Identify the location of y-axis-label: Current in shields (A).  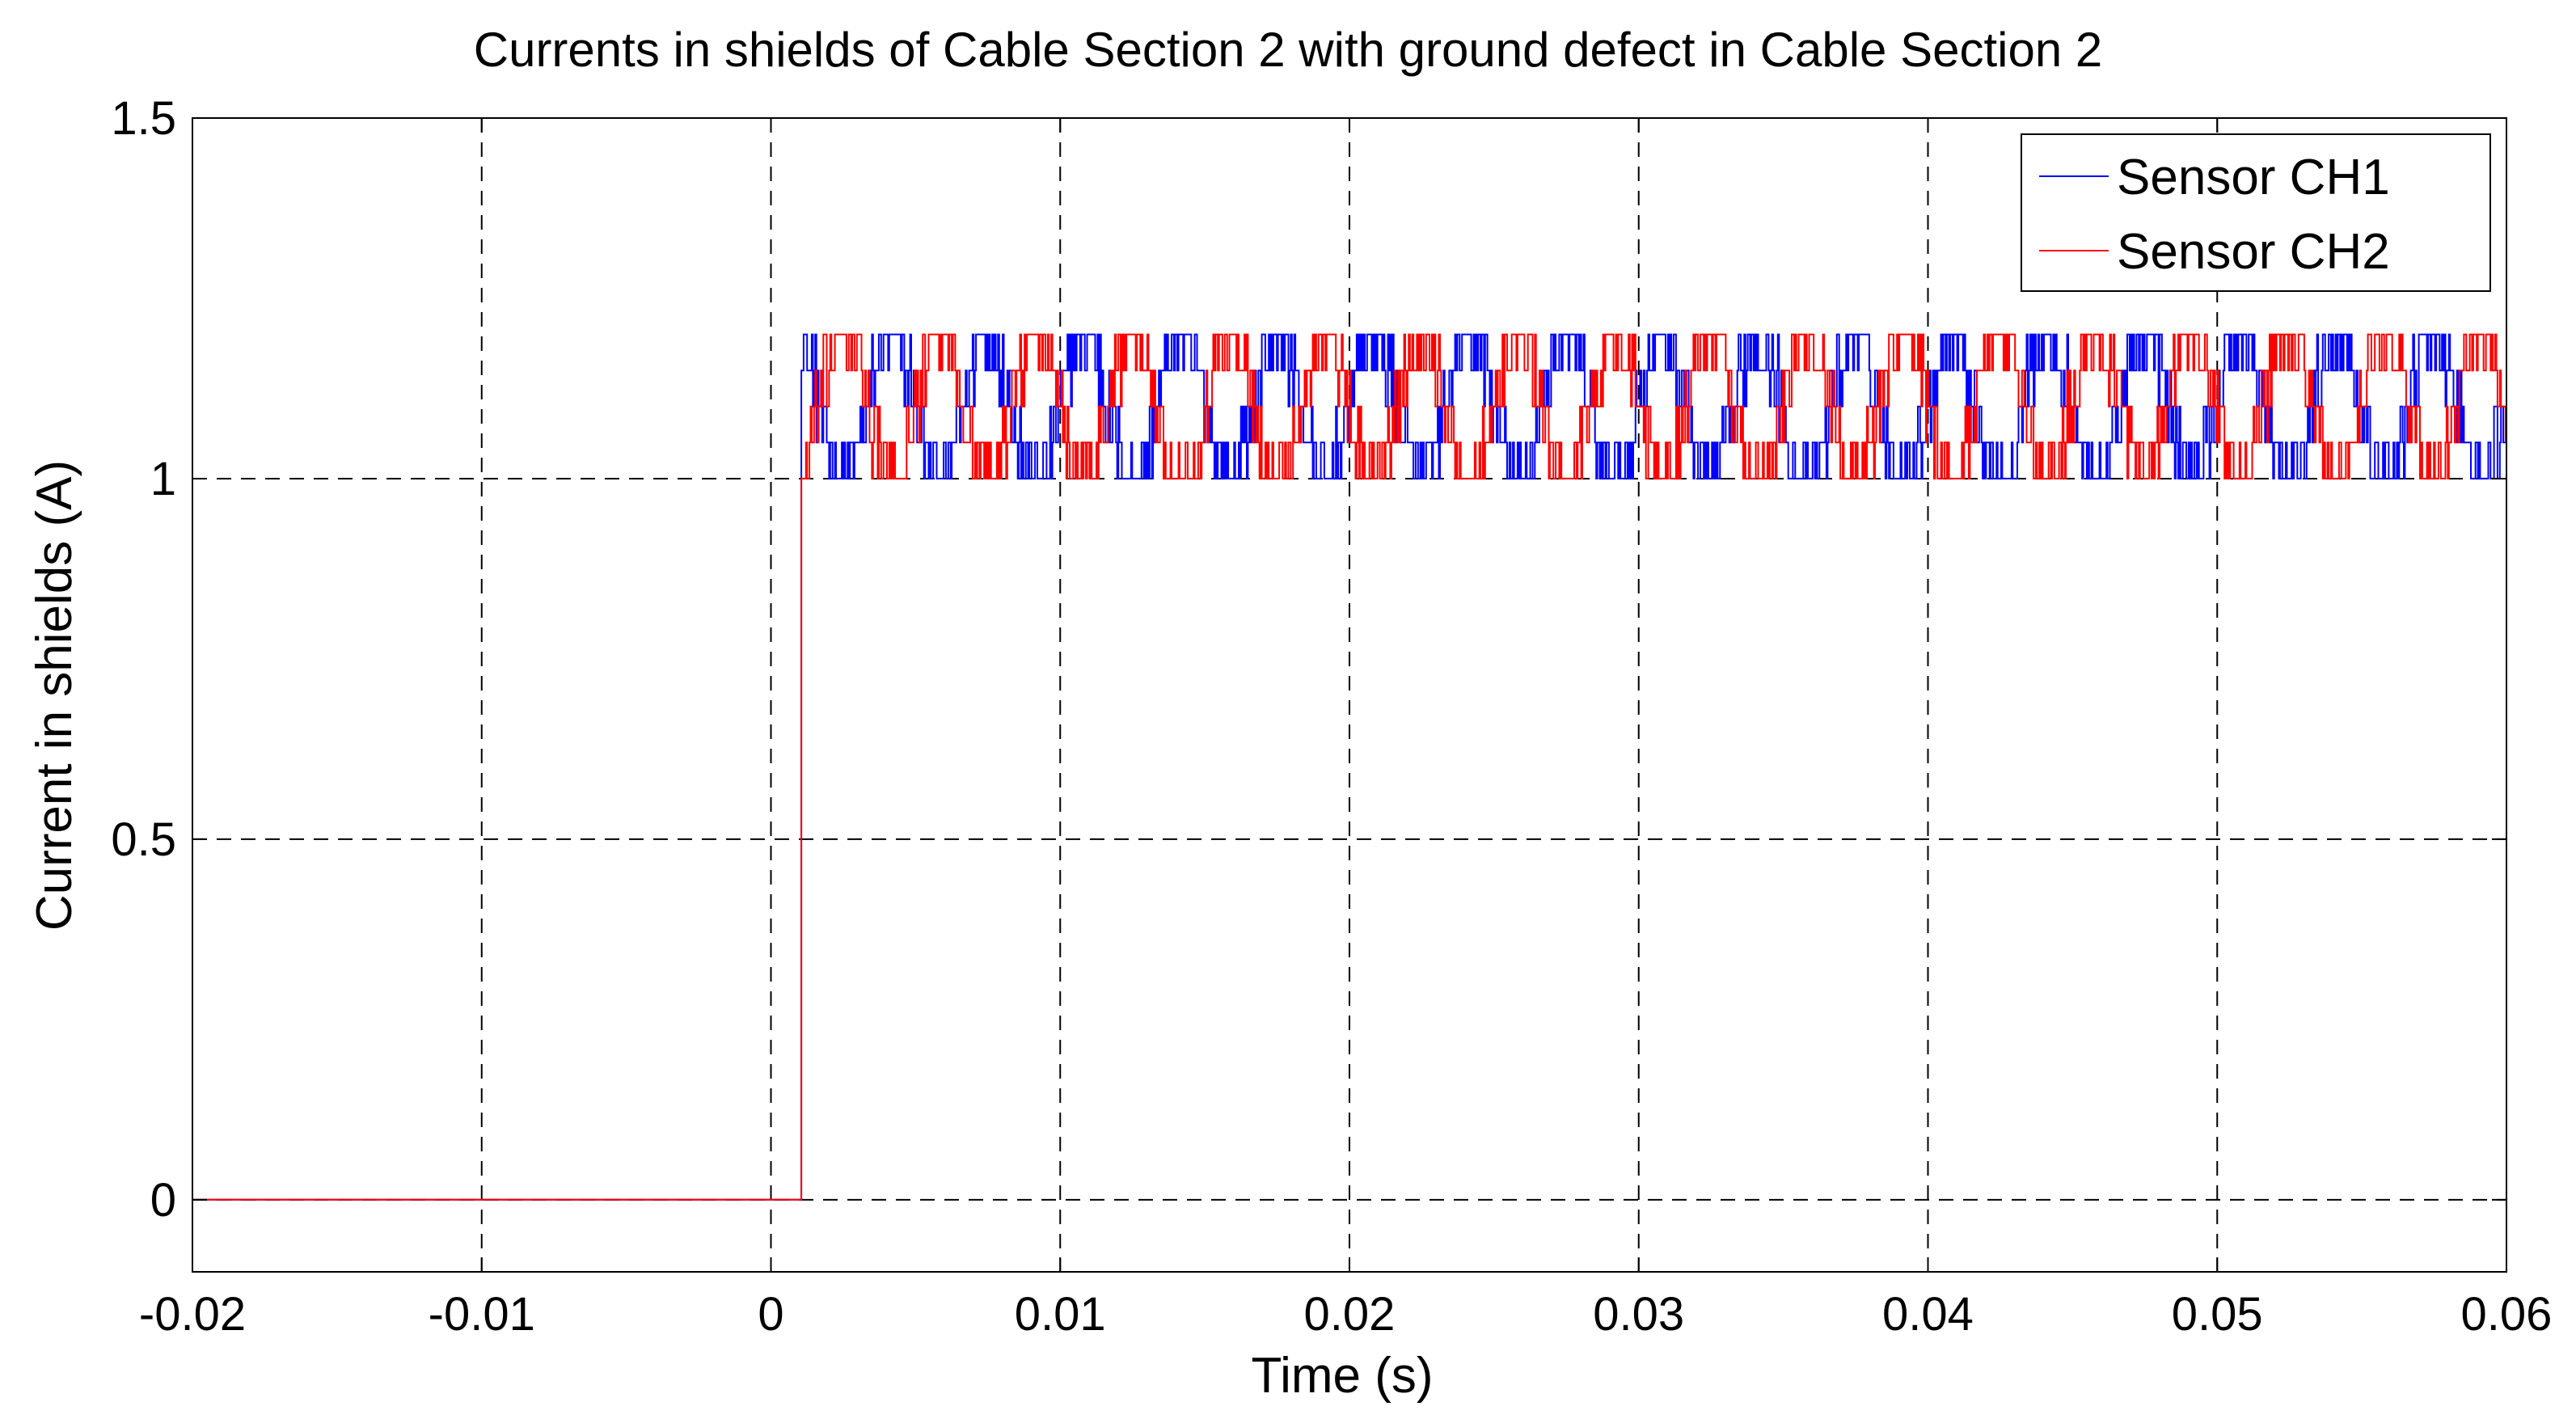
(54, 695).